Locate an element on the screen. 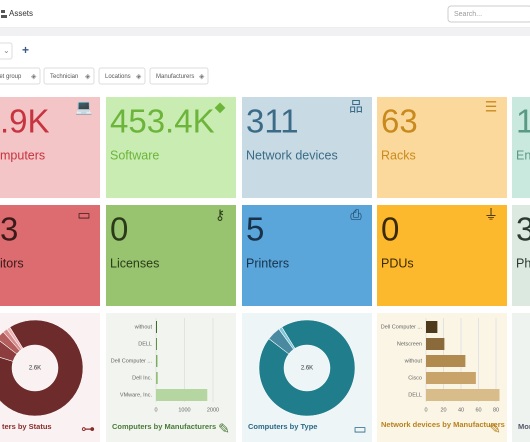 This screenshot has height=442, width=530. card-label: PDUs is located at coordinates (397, 263).